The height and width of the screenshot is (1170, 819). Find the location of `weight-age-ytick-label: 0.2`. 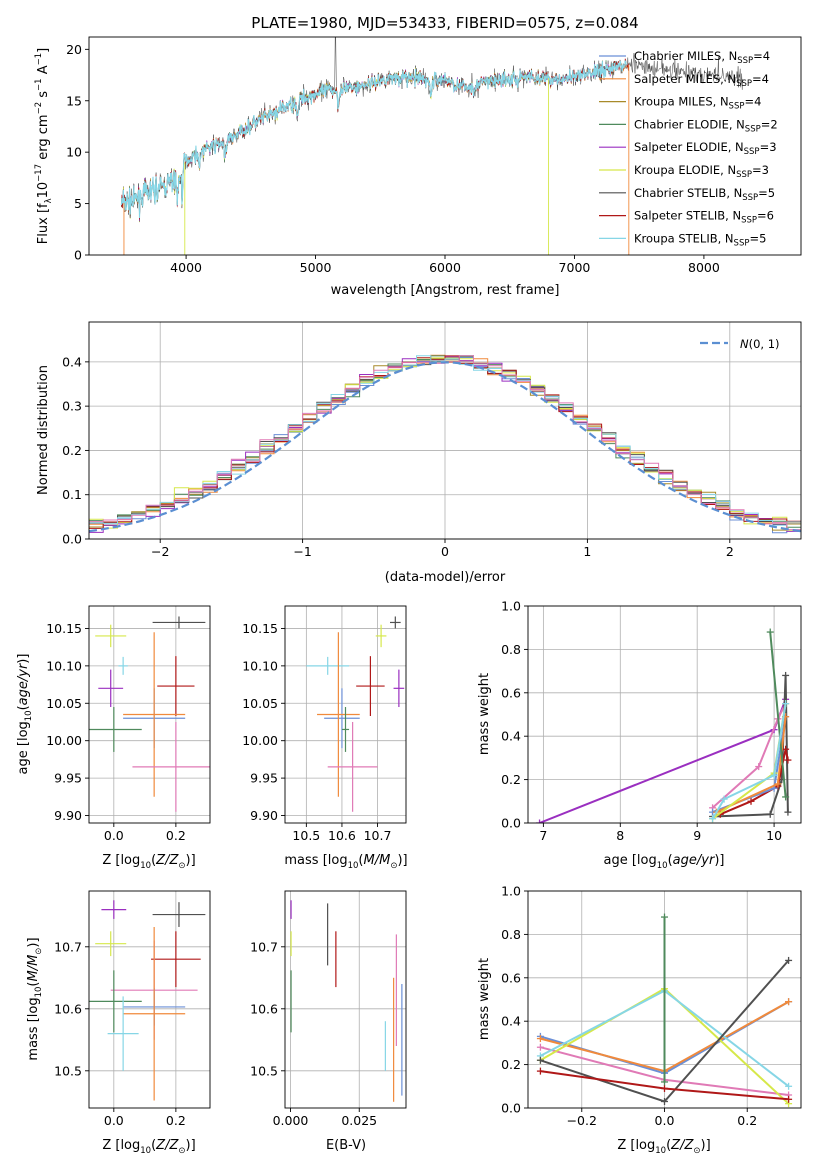

weight-age-ytick-label: 0.2 is located at coordinates (511, 779).